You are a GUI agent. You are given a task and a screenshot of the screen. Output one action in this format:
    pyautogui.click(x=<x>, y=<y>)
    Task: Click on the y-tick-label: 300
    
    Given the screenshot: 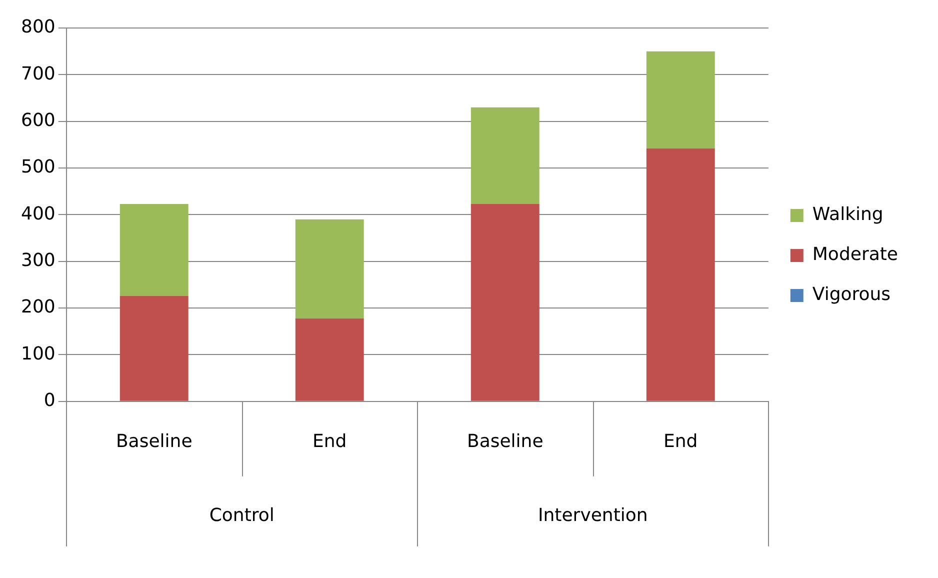 What is the action you would take?
    pyautogui.click(x=38, y=261)
    